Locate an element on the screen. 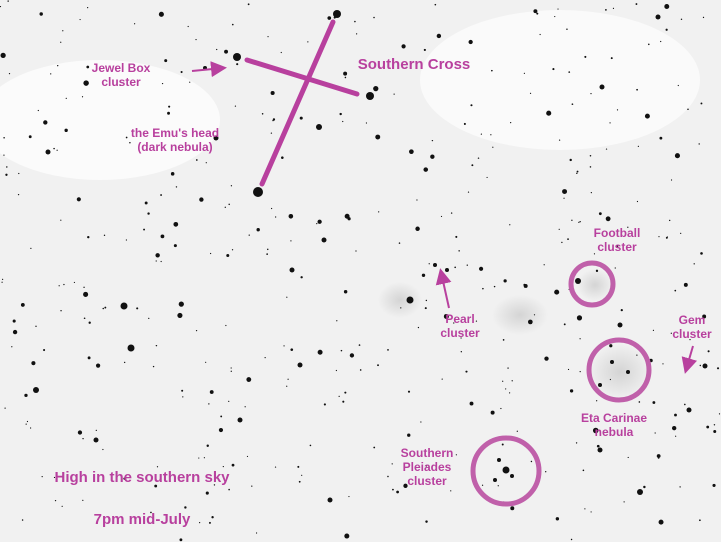 The height and width of the screenshot is (542, 721). label: the Emu's head (dark nebula) is located at coordinates (175, 140).